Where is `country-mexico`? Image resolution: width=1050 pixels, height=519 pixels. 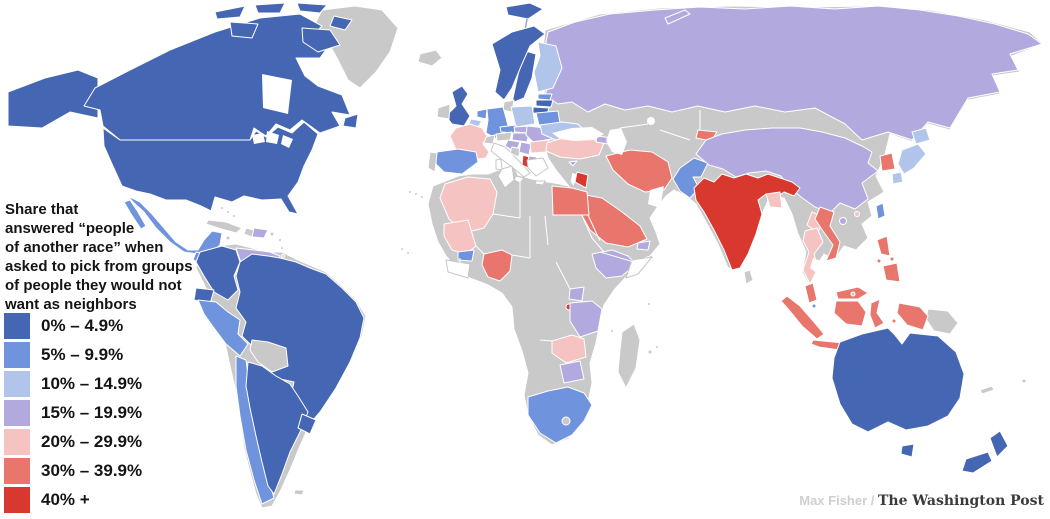
country-mexico is located at coordinates (173, 225).